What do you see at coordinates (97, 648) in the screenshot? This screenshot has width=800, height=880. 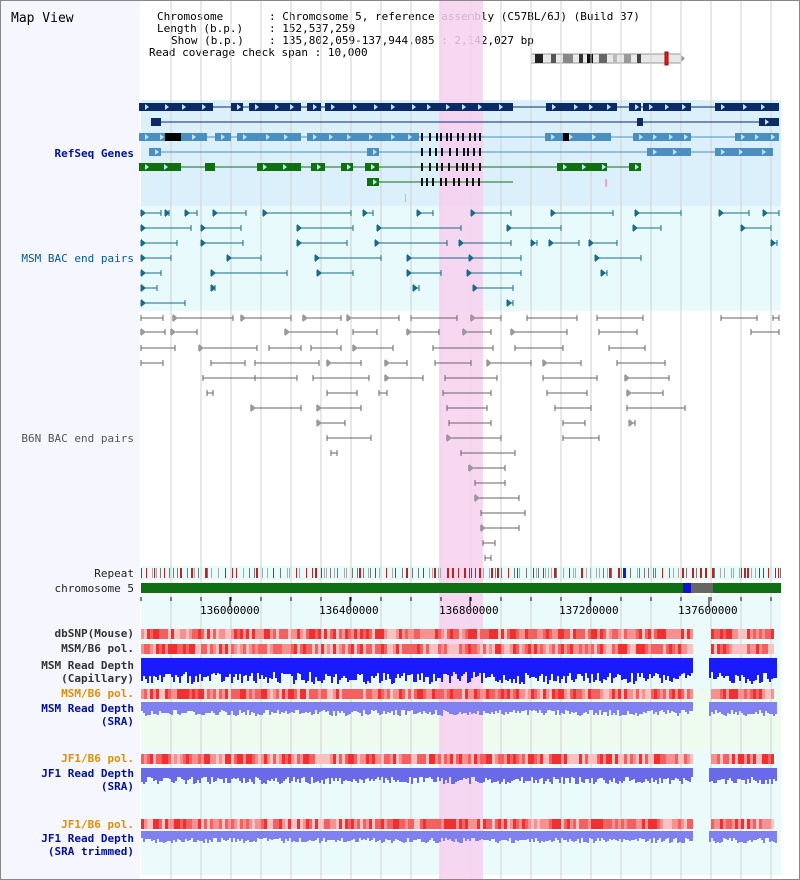 I see `track-label-msm-b6-pol-1: MSM/B6 pol.` at bounding box center [97, 648].